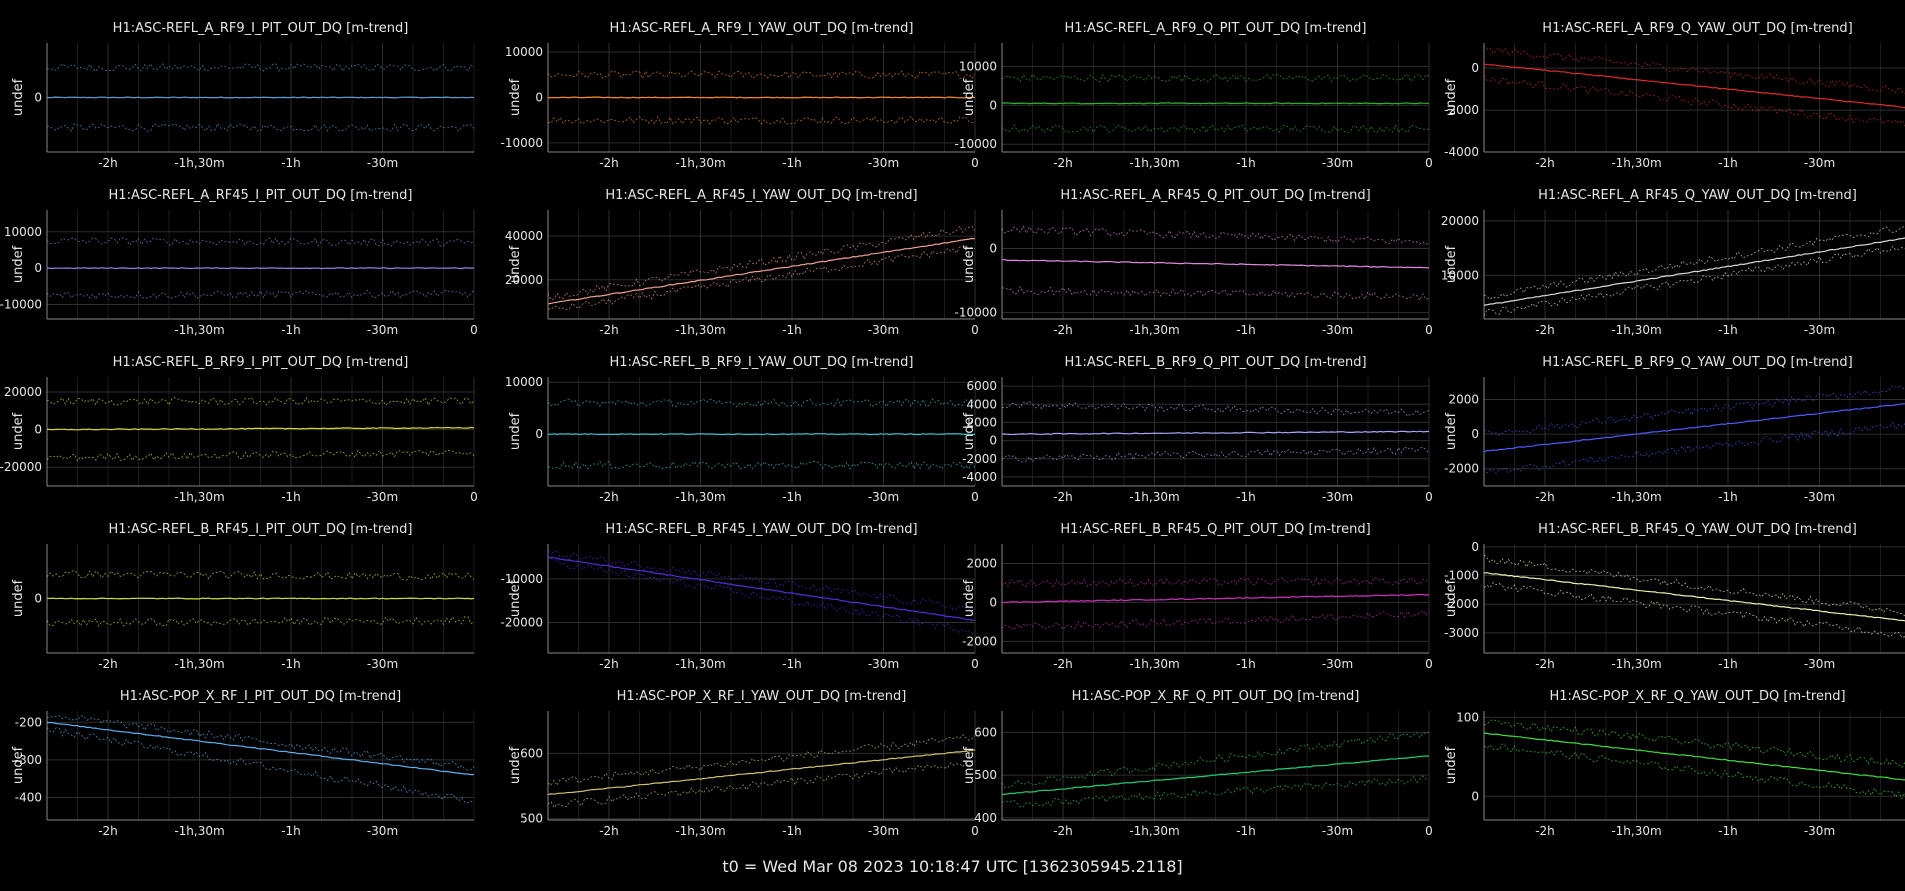  I want to click on y-tick-label: -300, so click(28, 760).